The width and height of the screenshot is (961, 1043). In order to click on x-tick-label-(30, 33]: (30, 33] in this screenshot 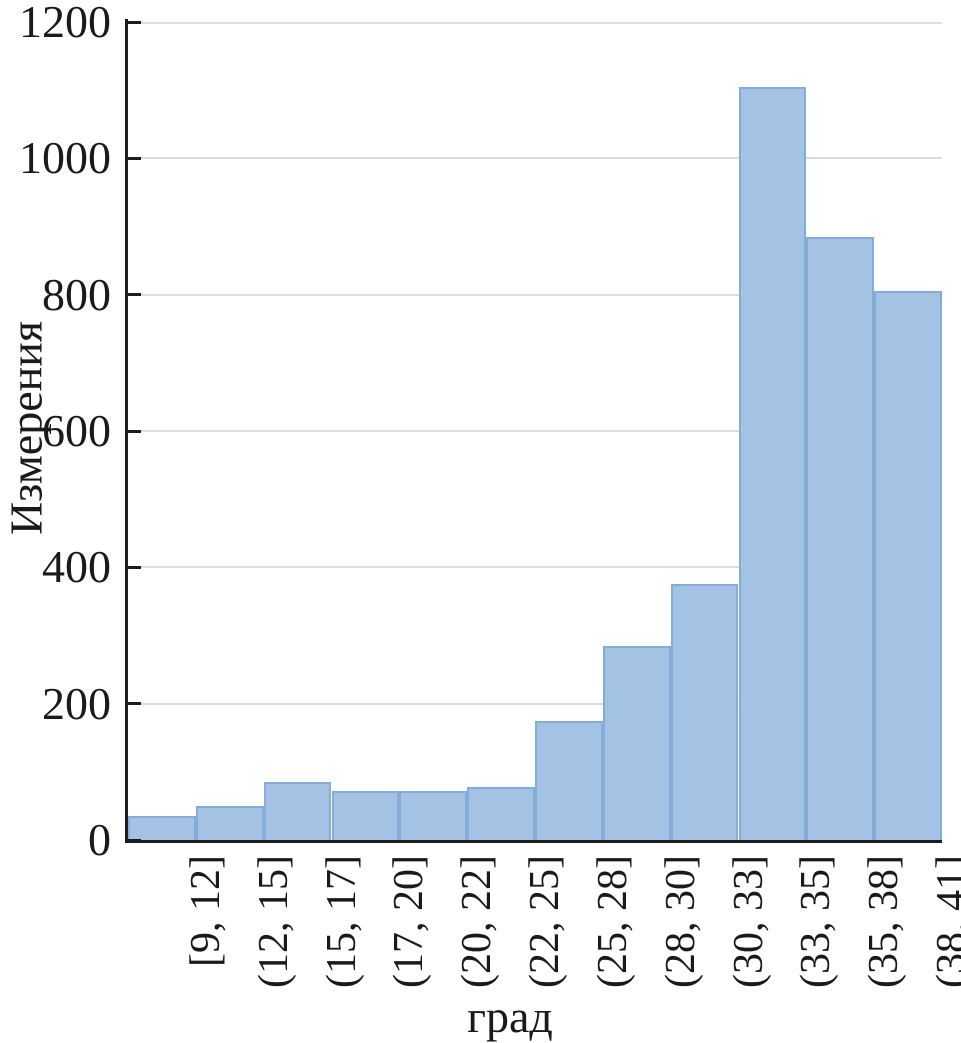, I will do `click(748, 921)`.